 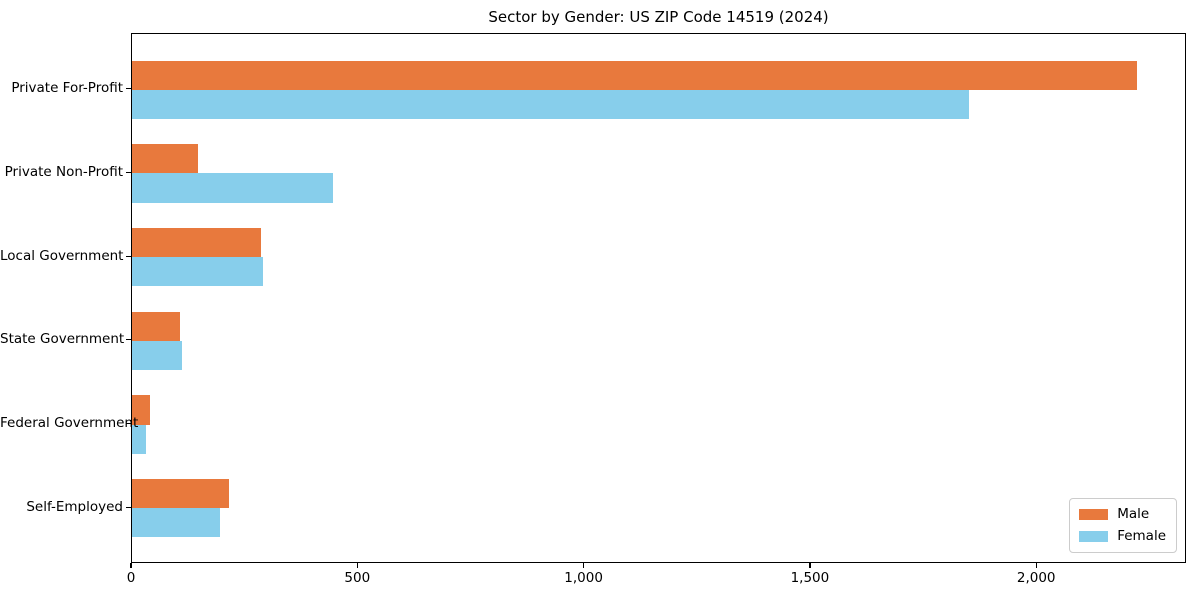 What do you see at coordinates (62, 255) in the screenshot?
I see `y-tick-label: Local Government` at bounding box center [62, 255].